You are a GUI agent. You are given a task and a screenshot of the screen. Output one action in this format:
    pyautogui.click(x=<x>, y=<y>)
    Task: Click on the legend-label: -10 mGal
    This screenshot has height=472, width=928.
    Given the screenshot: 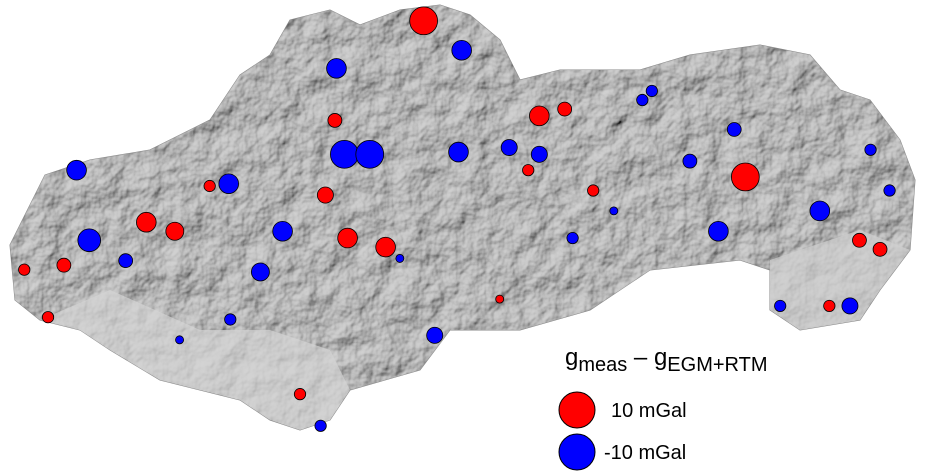 What is the action you would take?
    pyautogui.click(x=645, y=453)
    